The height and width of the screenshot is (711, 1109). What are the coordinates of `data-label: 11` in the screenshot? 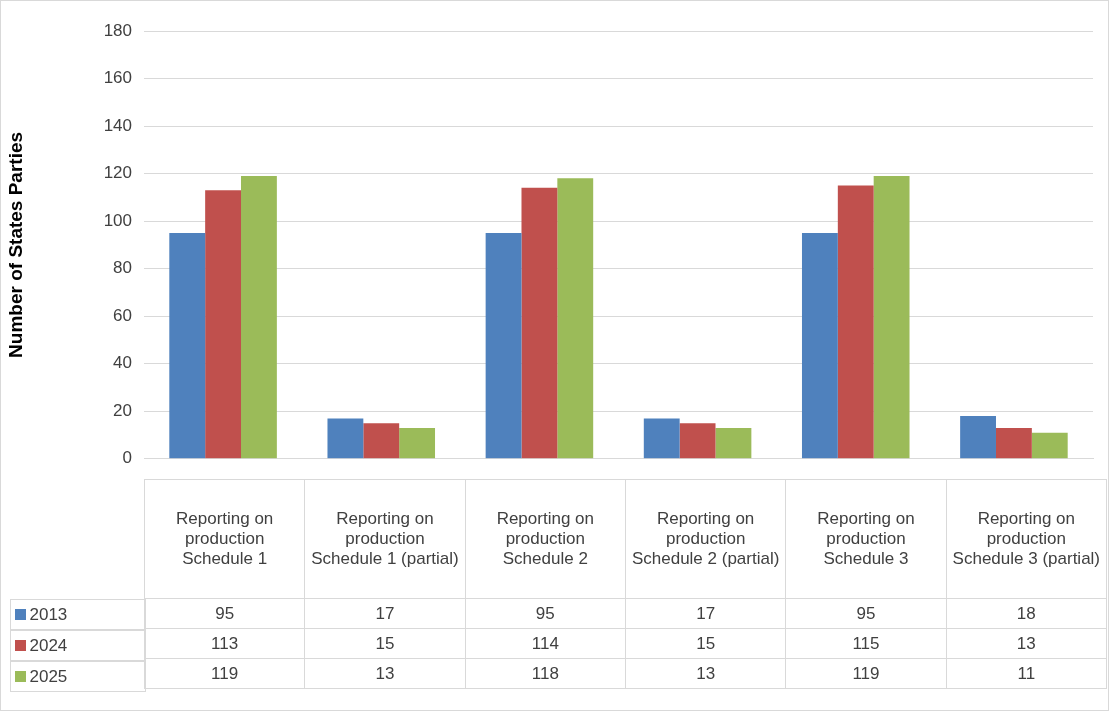 It's located at (1026, 673).